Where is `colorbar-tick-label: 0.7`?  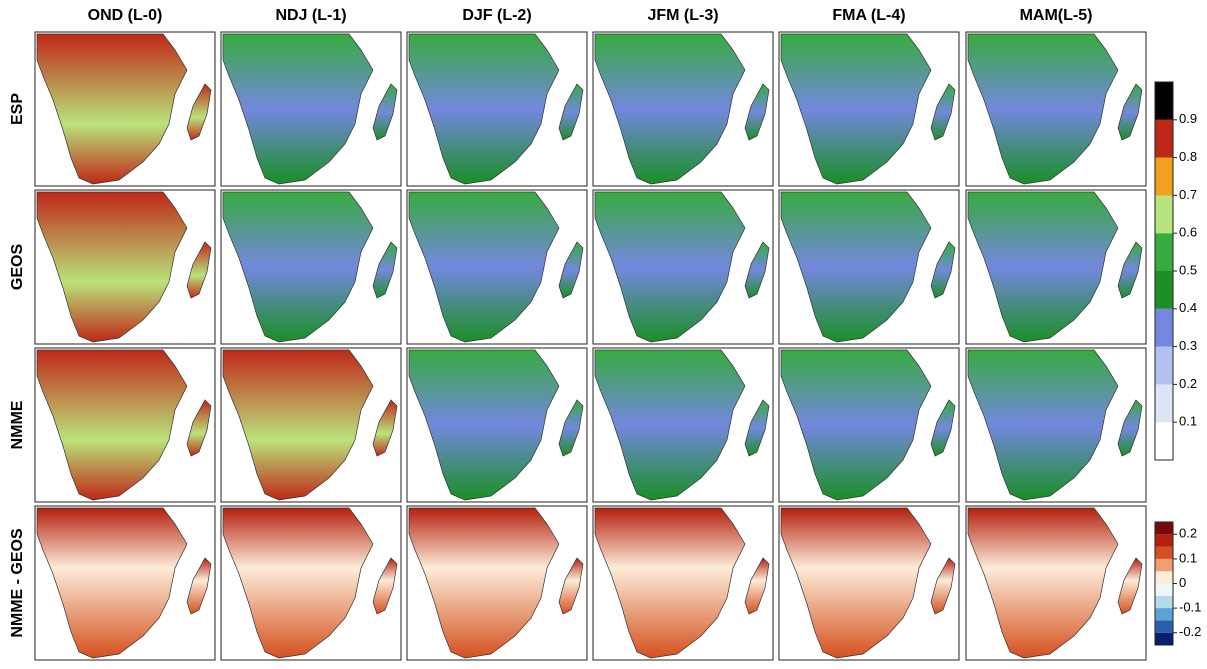 colorbar-tick-label: 0.7 is located at coordinates (1188, 194).